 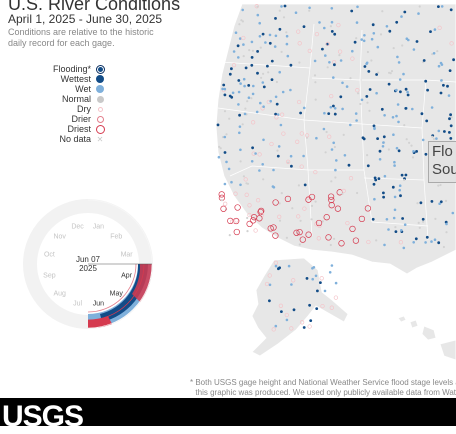 I want to click on legend-label: Drier, so click(x=81, y=119).